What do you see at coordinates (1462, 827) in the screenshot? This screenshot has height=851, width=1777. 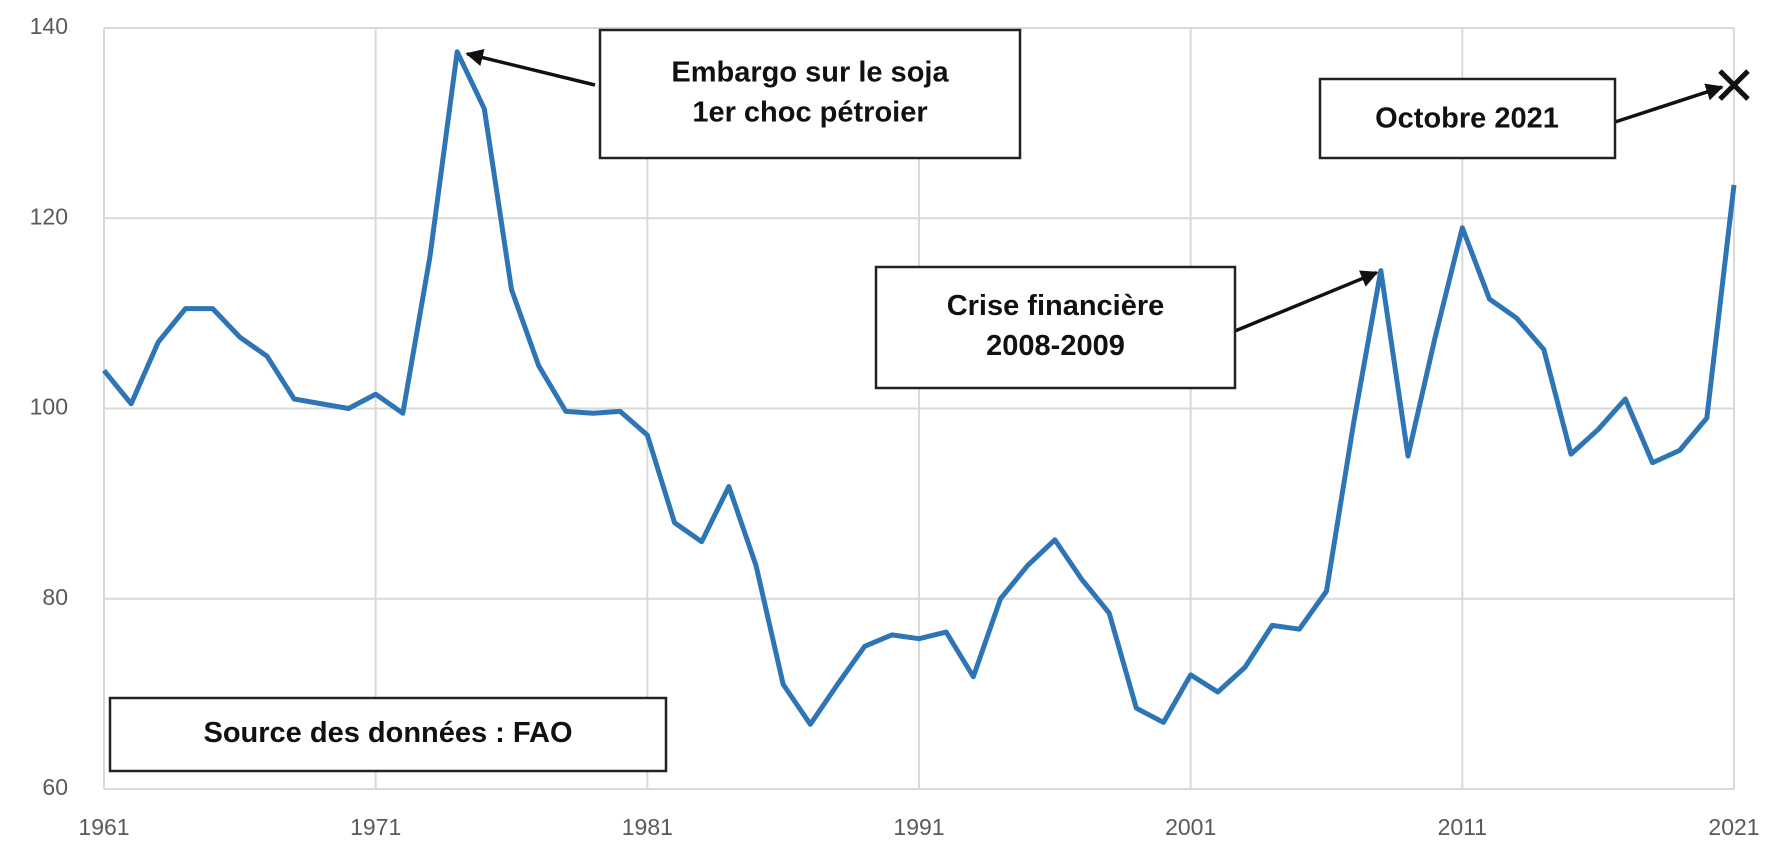 I see `x-tick-label: 2011` at bounding box center [1462, 827].